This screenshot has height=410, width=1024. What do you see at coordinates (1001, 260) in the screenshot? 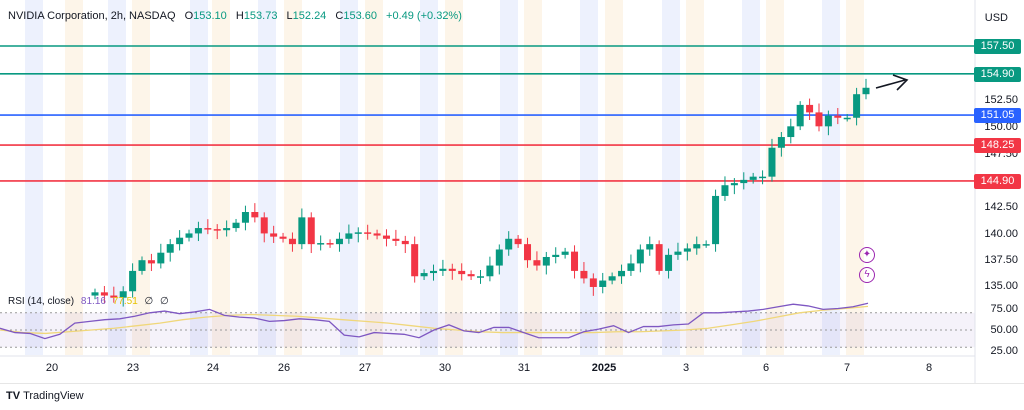
I see `price-axis-label: 137.50` at bounding box center [1001, 260].